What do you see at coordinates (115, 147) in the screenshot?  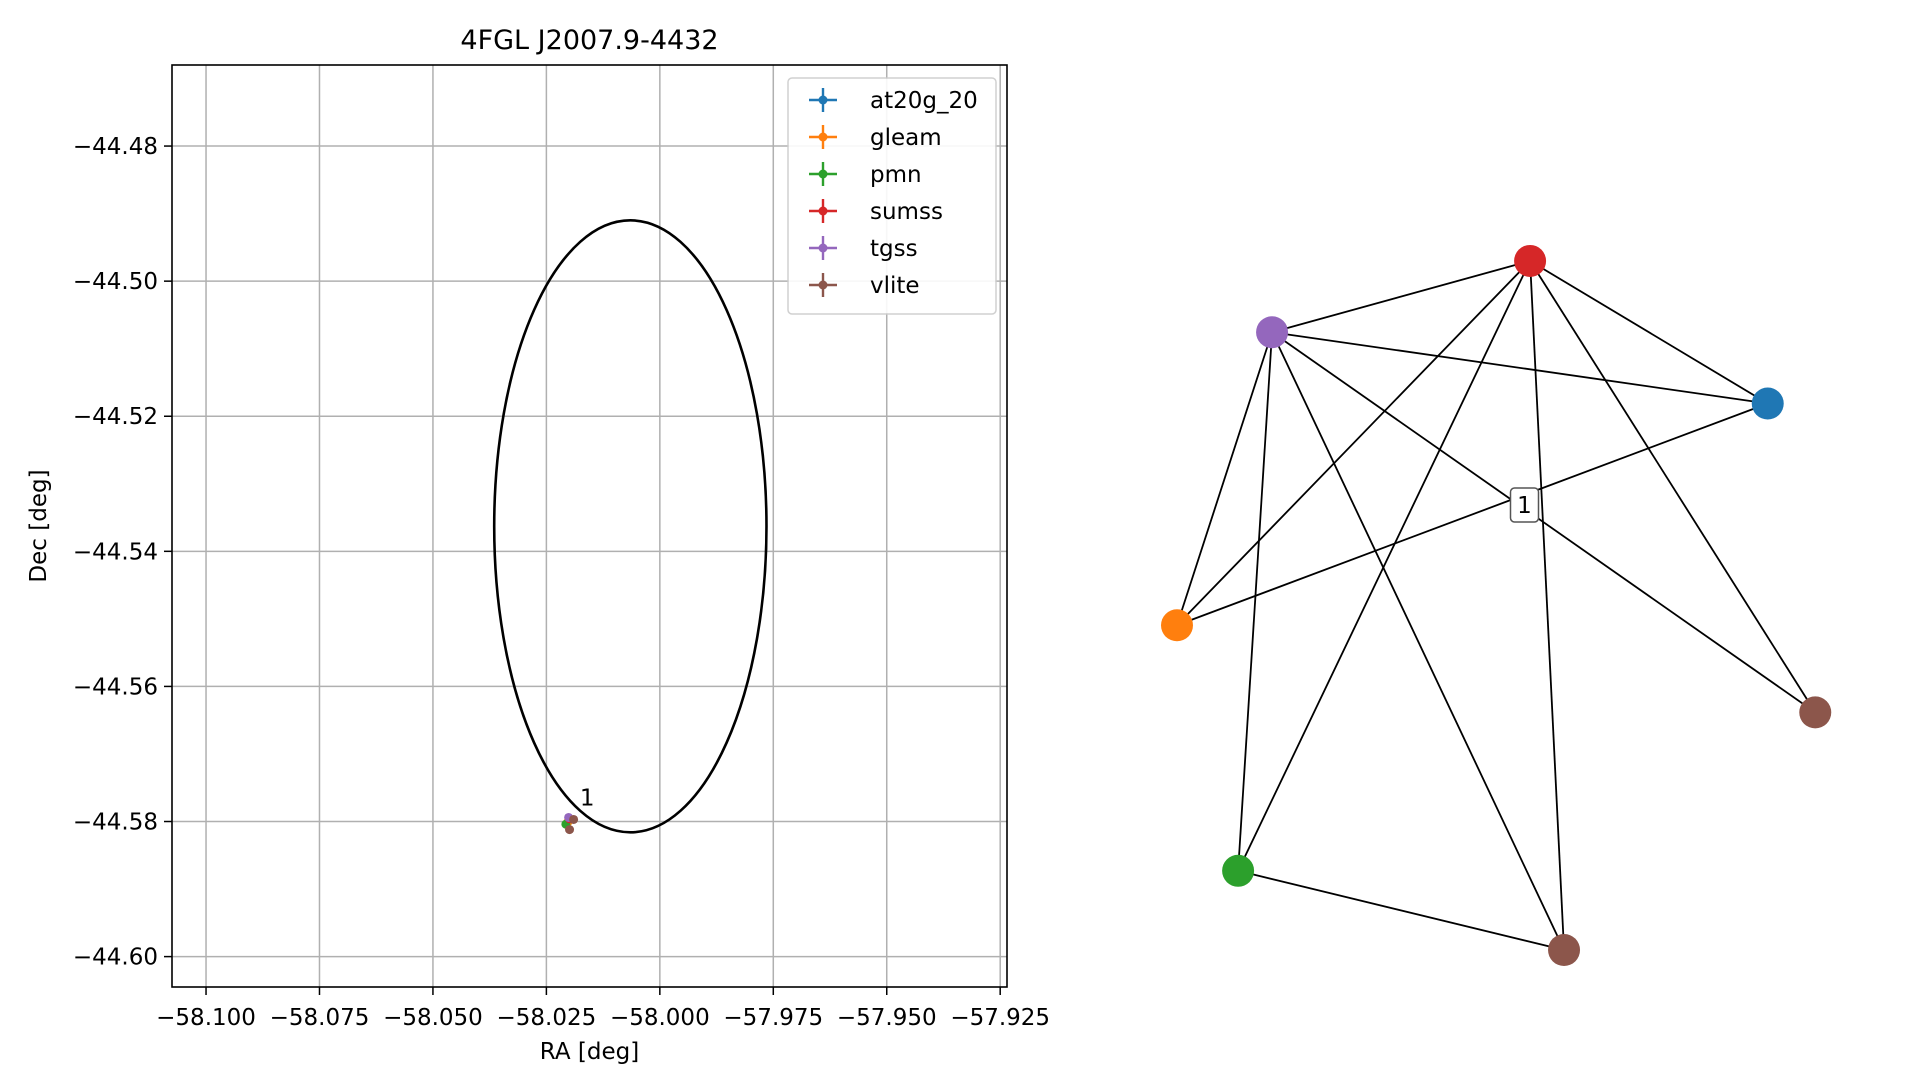 I see `y-tick-label: −44.48` at bounding box center [115, 147].